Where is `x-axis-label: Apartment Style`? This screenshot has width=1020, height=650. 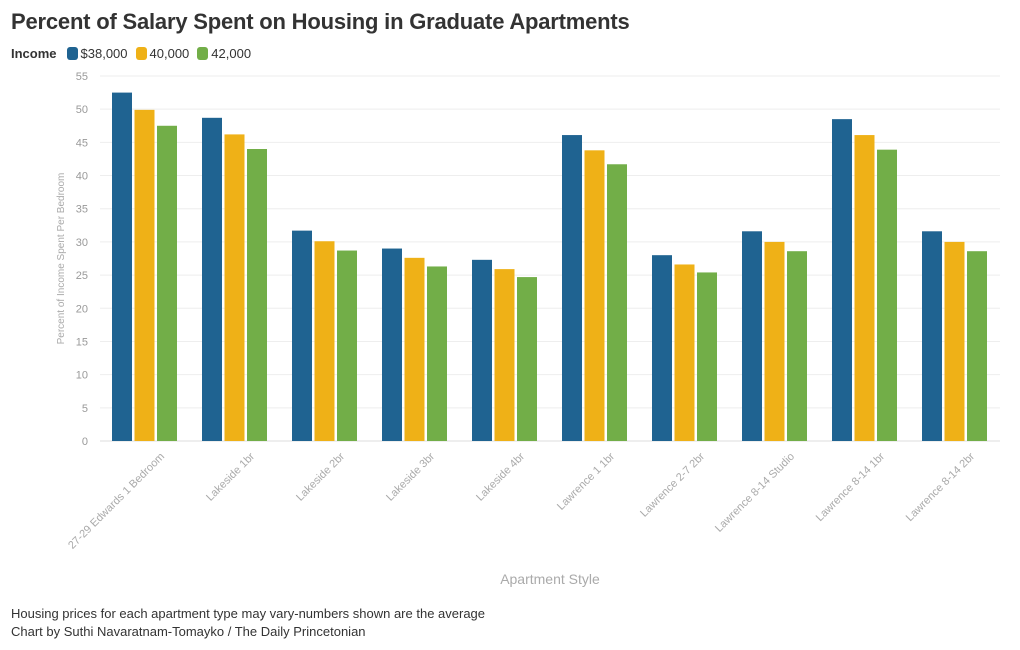
x-axis-label: Apartment Style is located at coordinates (550, 579).